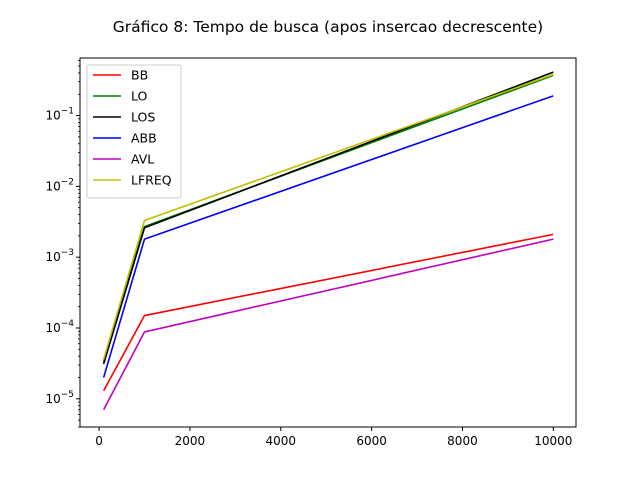  I want to click on y-tick-label: 10⁻², so click(59, 185).